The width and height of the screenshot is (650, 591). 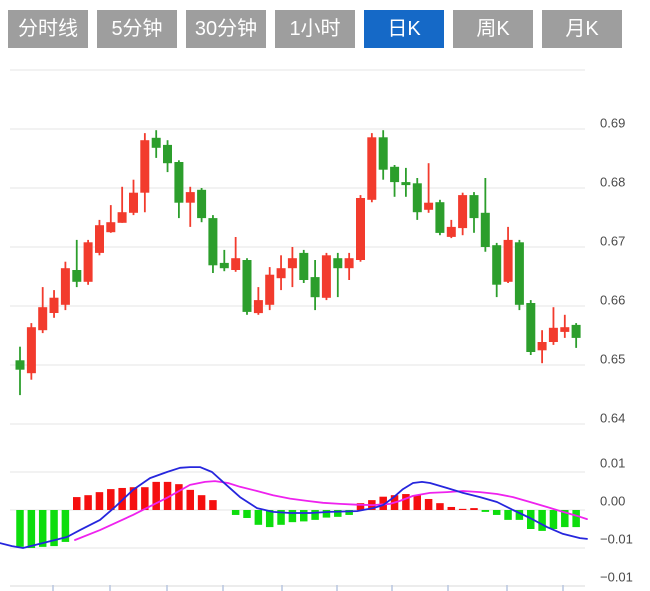 What do you see at coordinates (612, 300) in the screenshot?
I see `price-axis-label: 0.66` at bounding box center [612, 300].